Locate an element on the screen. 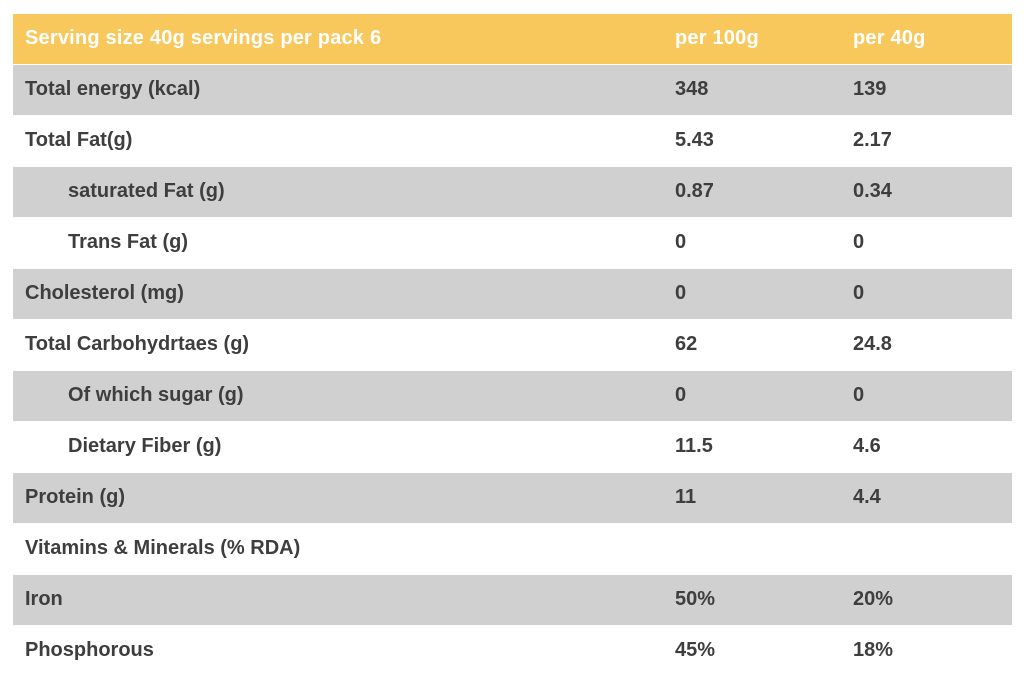 The image size is (1024, 692). row-label: saturated Fat (g) is located at coordinates (146, 191).